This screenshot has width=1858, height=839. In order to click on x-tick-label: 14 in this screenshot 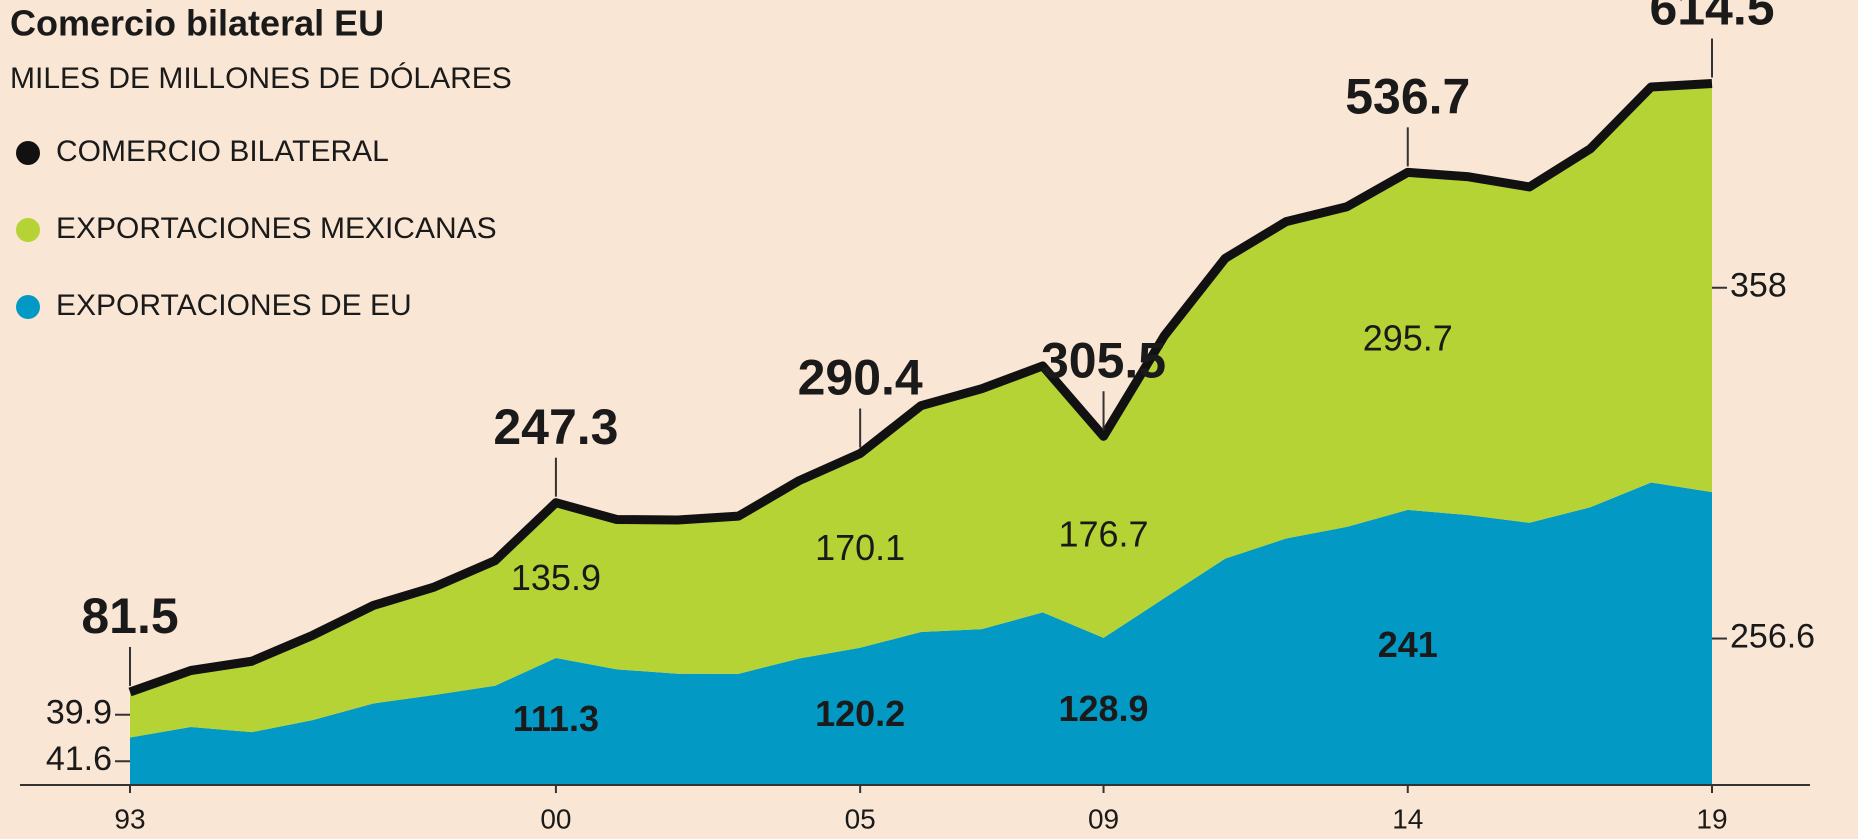, I will do `click(1407, 818)`.